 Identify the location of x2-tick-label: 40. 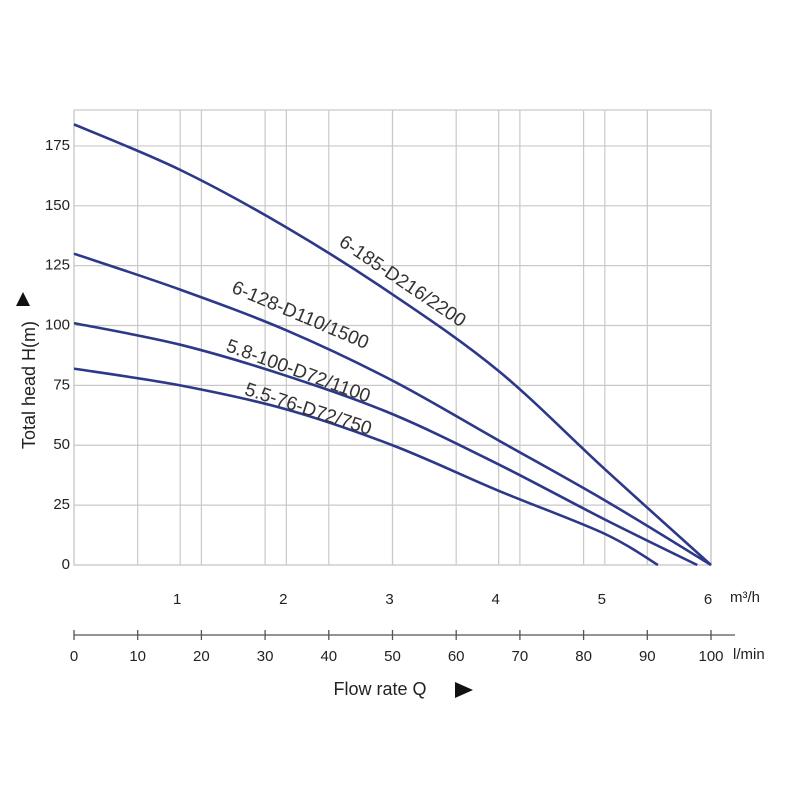
(328, 656).